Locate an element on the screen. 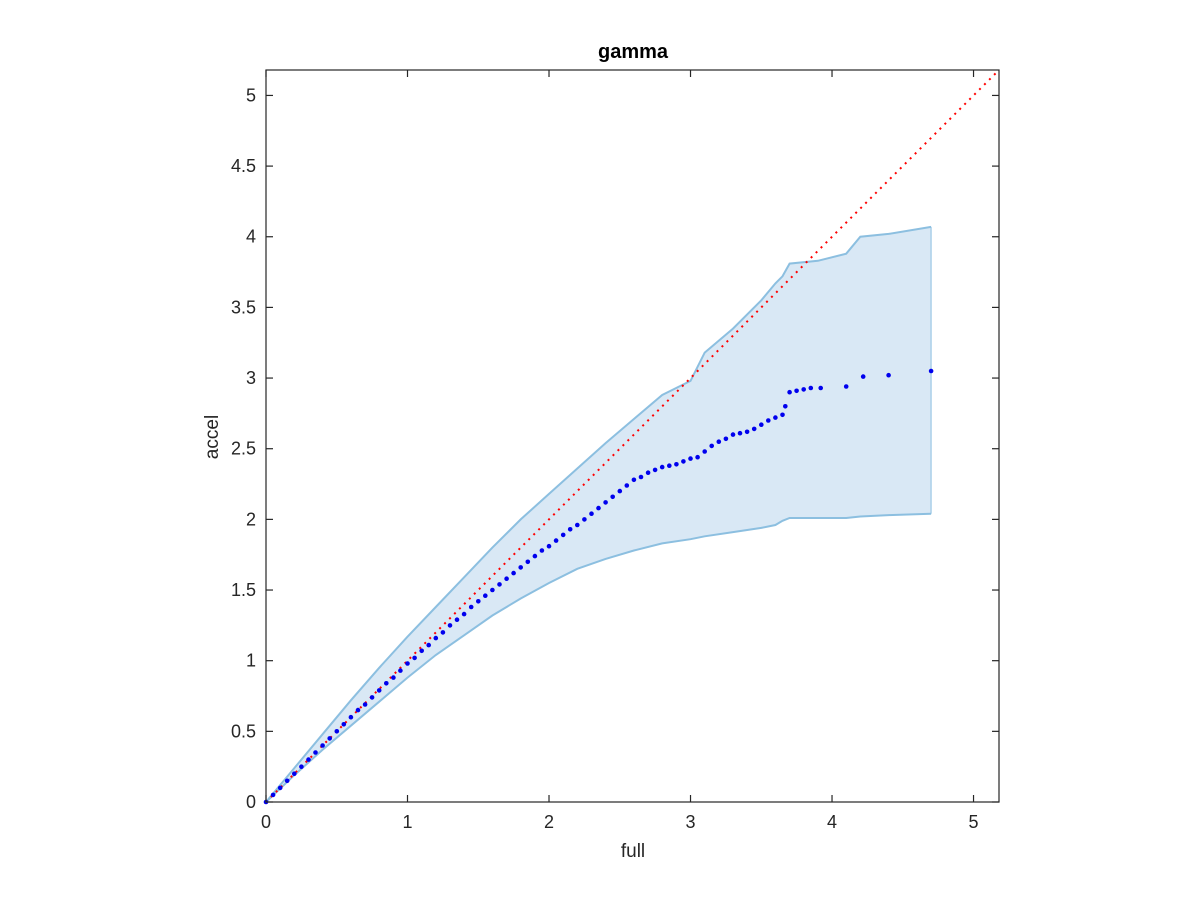 The height and width of the screenshot is (900, 1200). y-tick-label: 5 is located at coordinates (251, 95).